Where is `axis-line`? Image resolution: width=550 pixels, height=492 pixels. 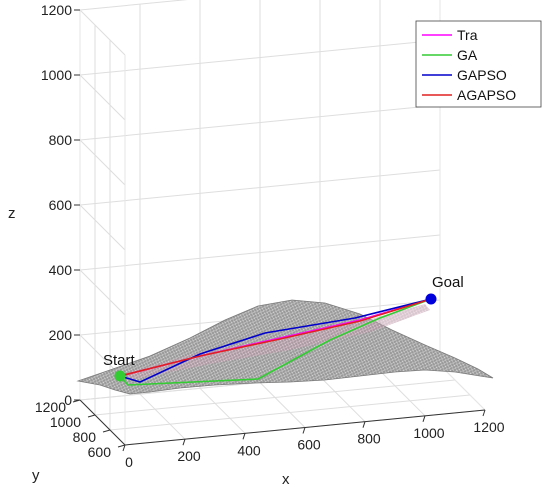
axis-line is located at coordinates (102, 422).